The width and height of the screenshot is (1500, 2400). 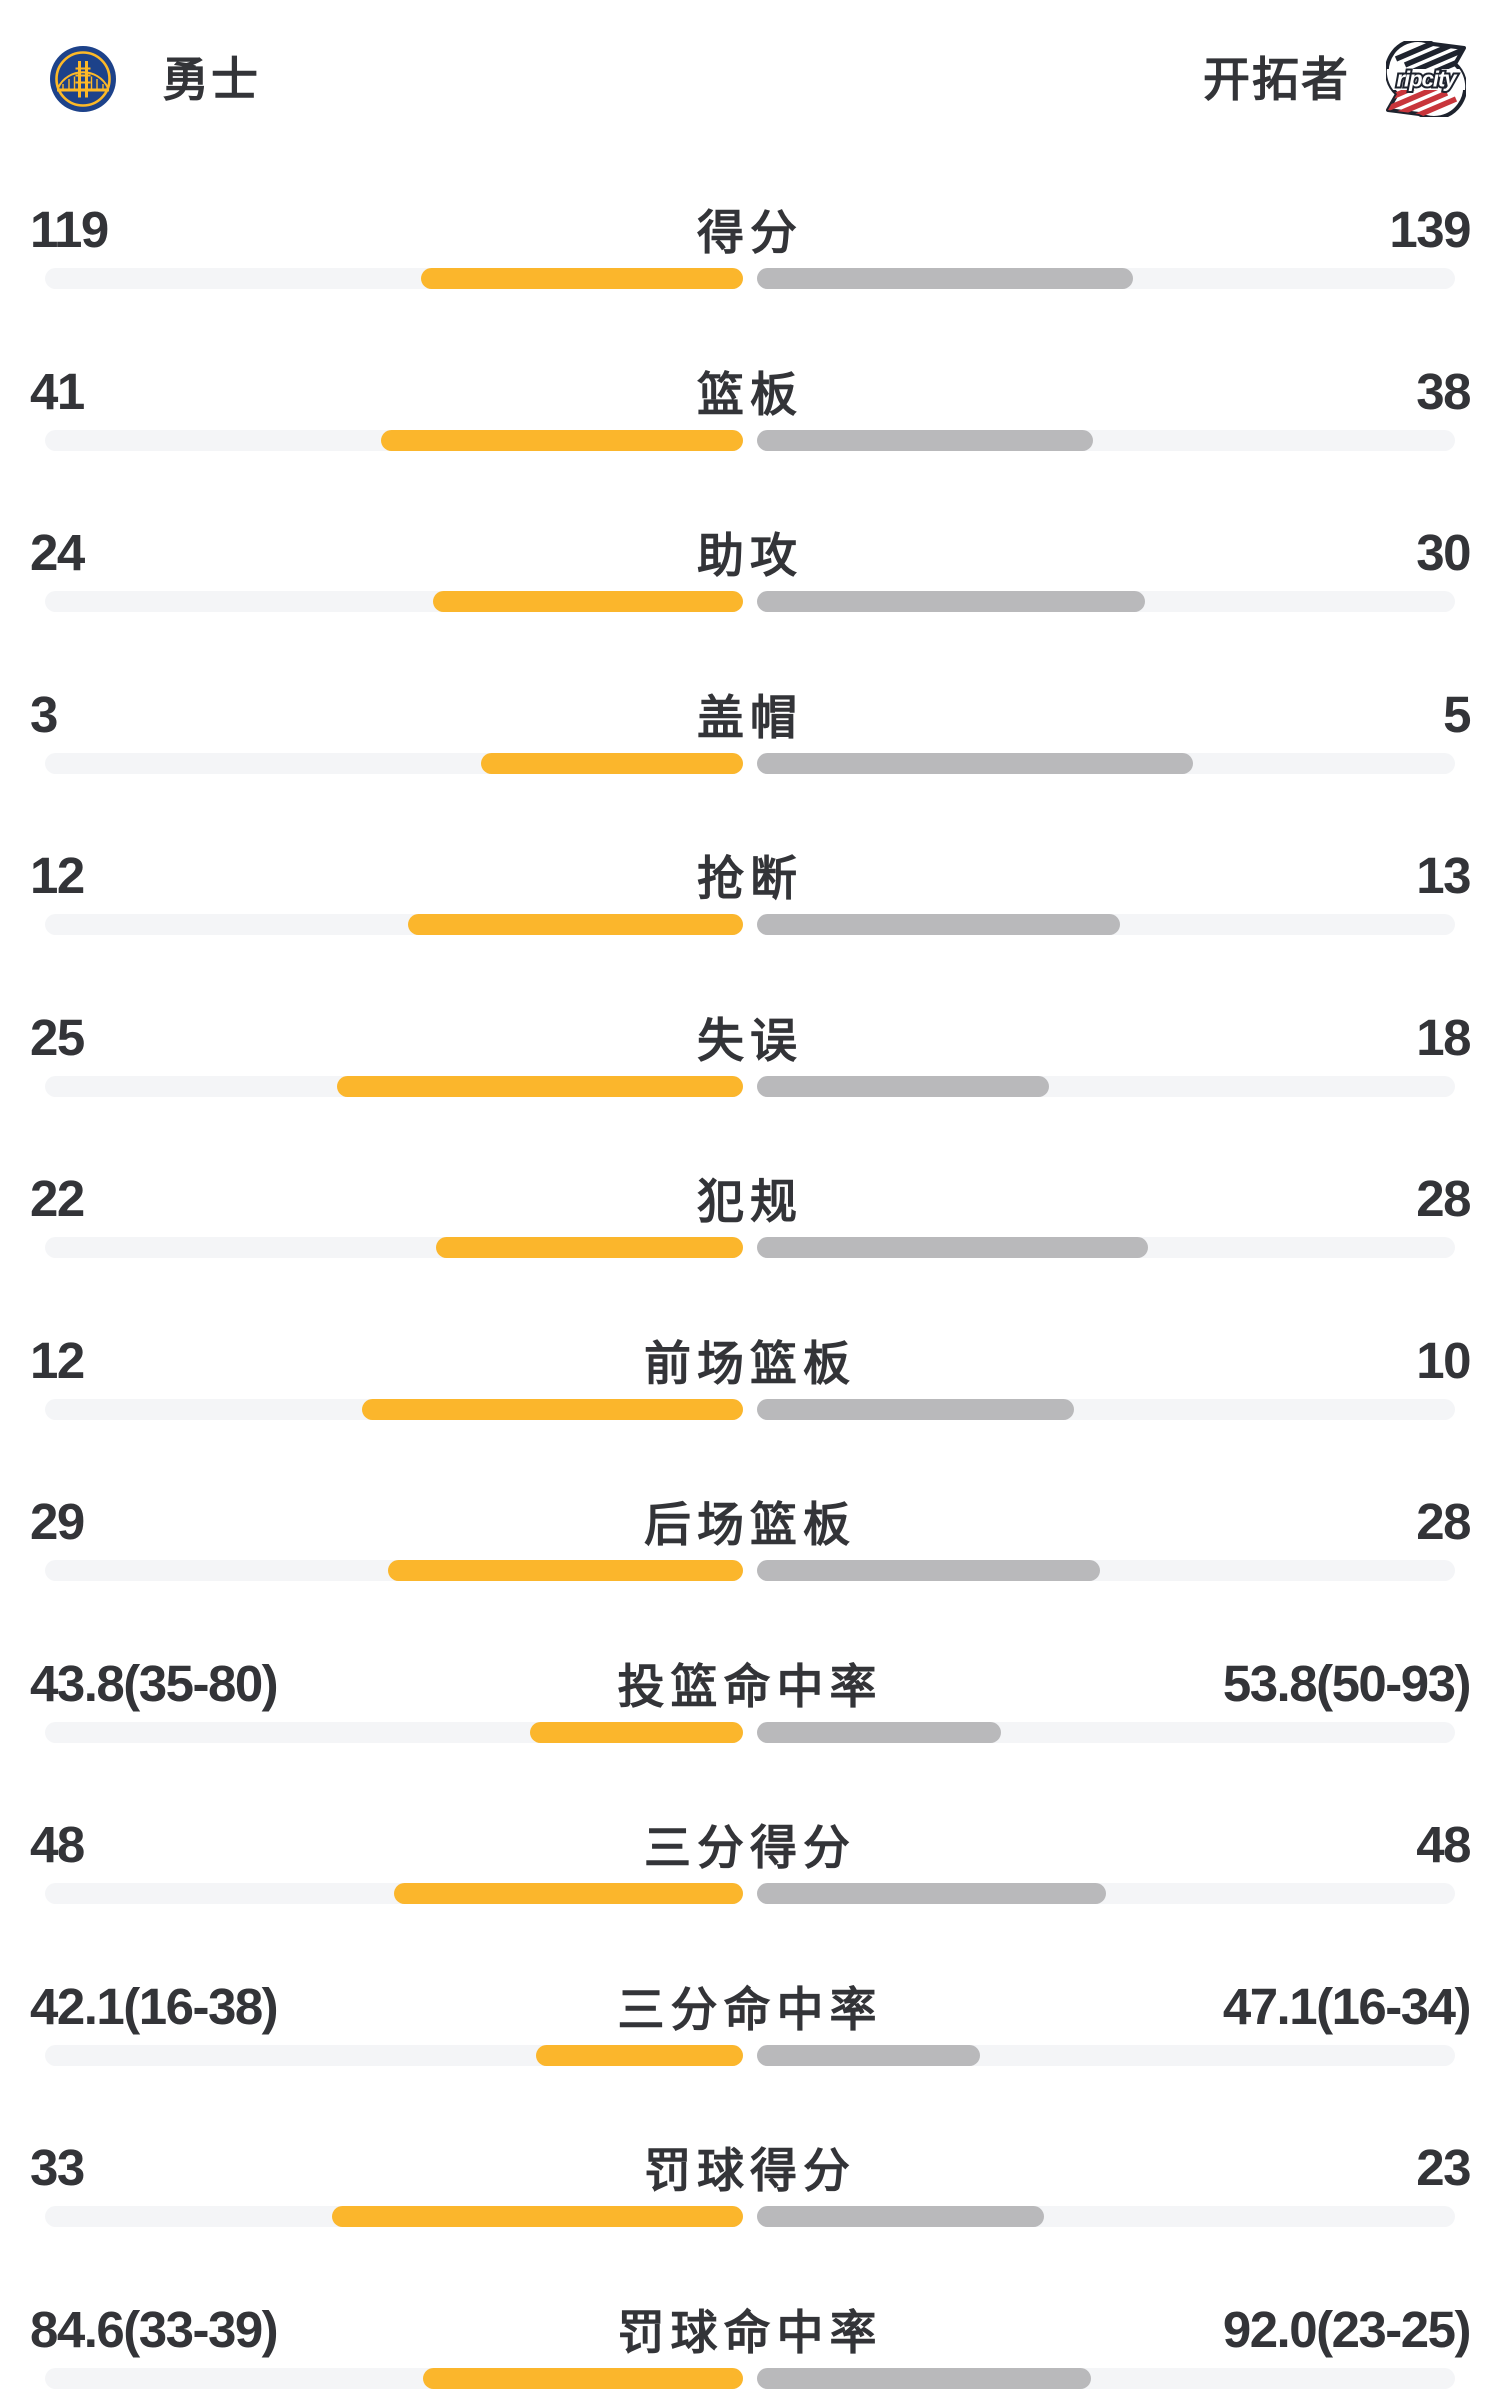 I want to click on stat-value-right: 92.0(23-25), so click(x=1347, y=2329).